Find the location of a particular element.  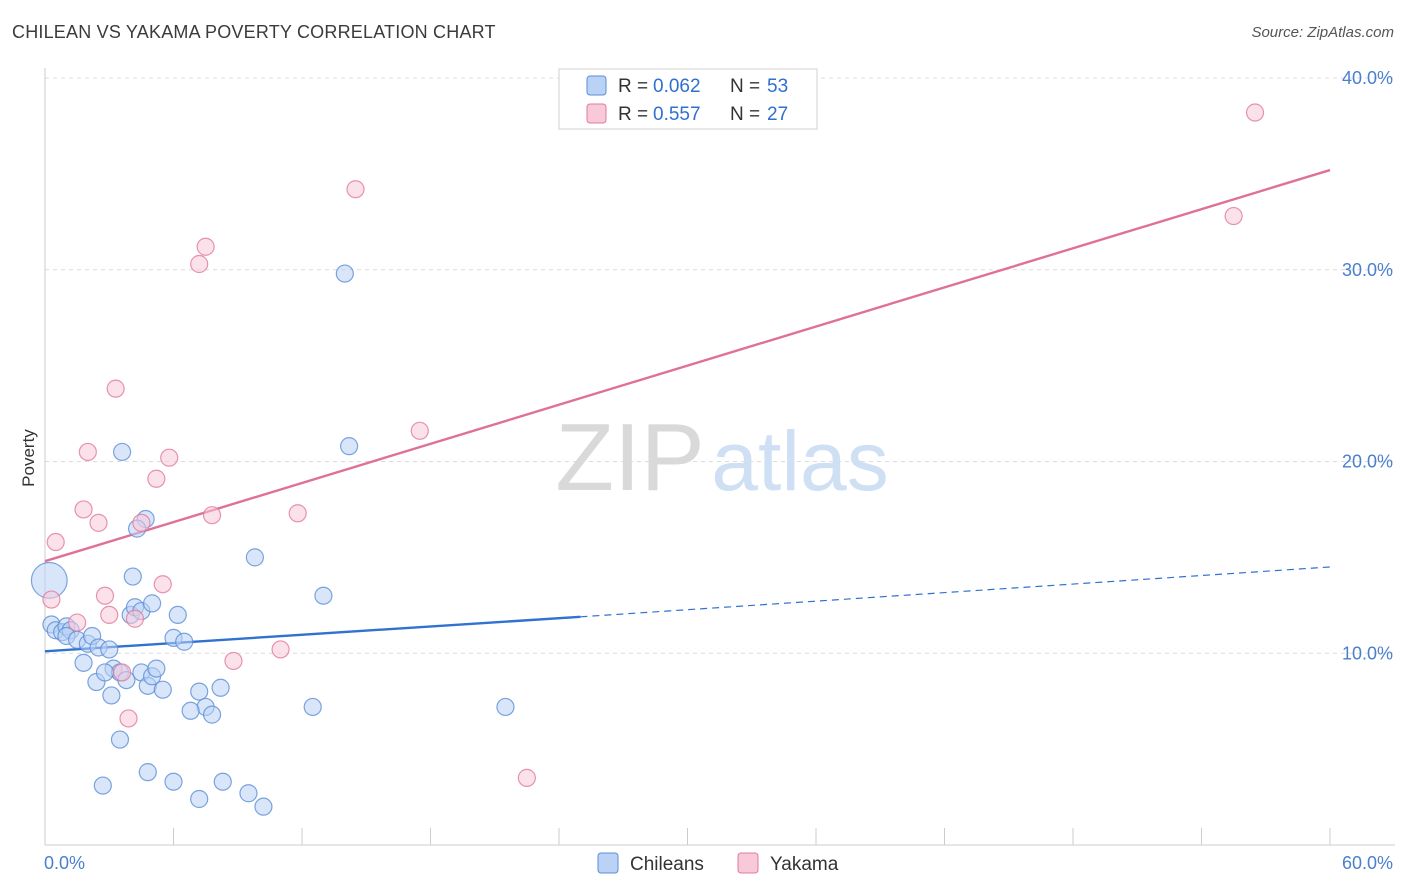

legend-label-yakama: Yakama is located at coordinates (804, 864).